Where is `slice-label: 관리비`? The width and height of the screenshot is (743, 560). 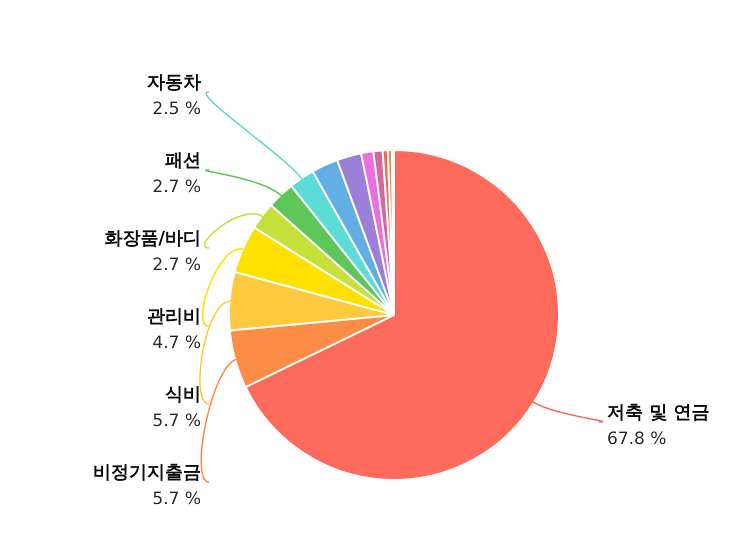
slice-label: 관리비 is located at coordinates (174, 316).